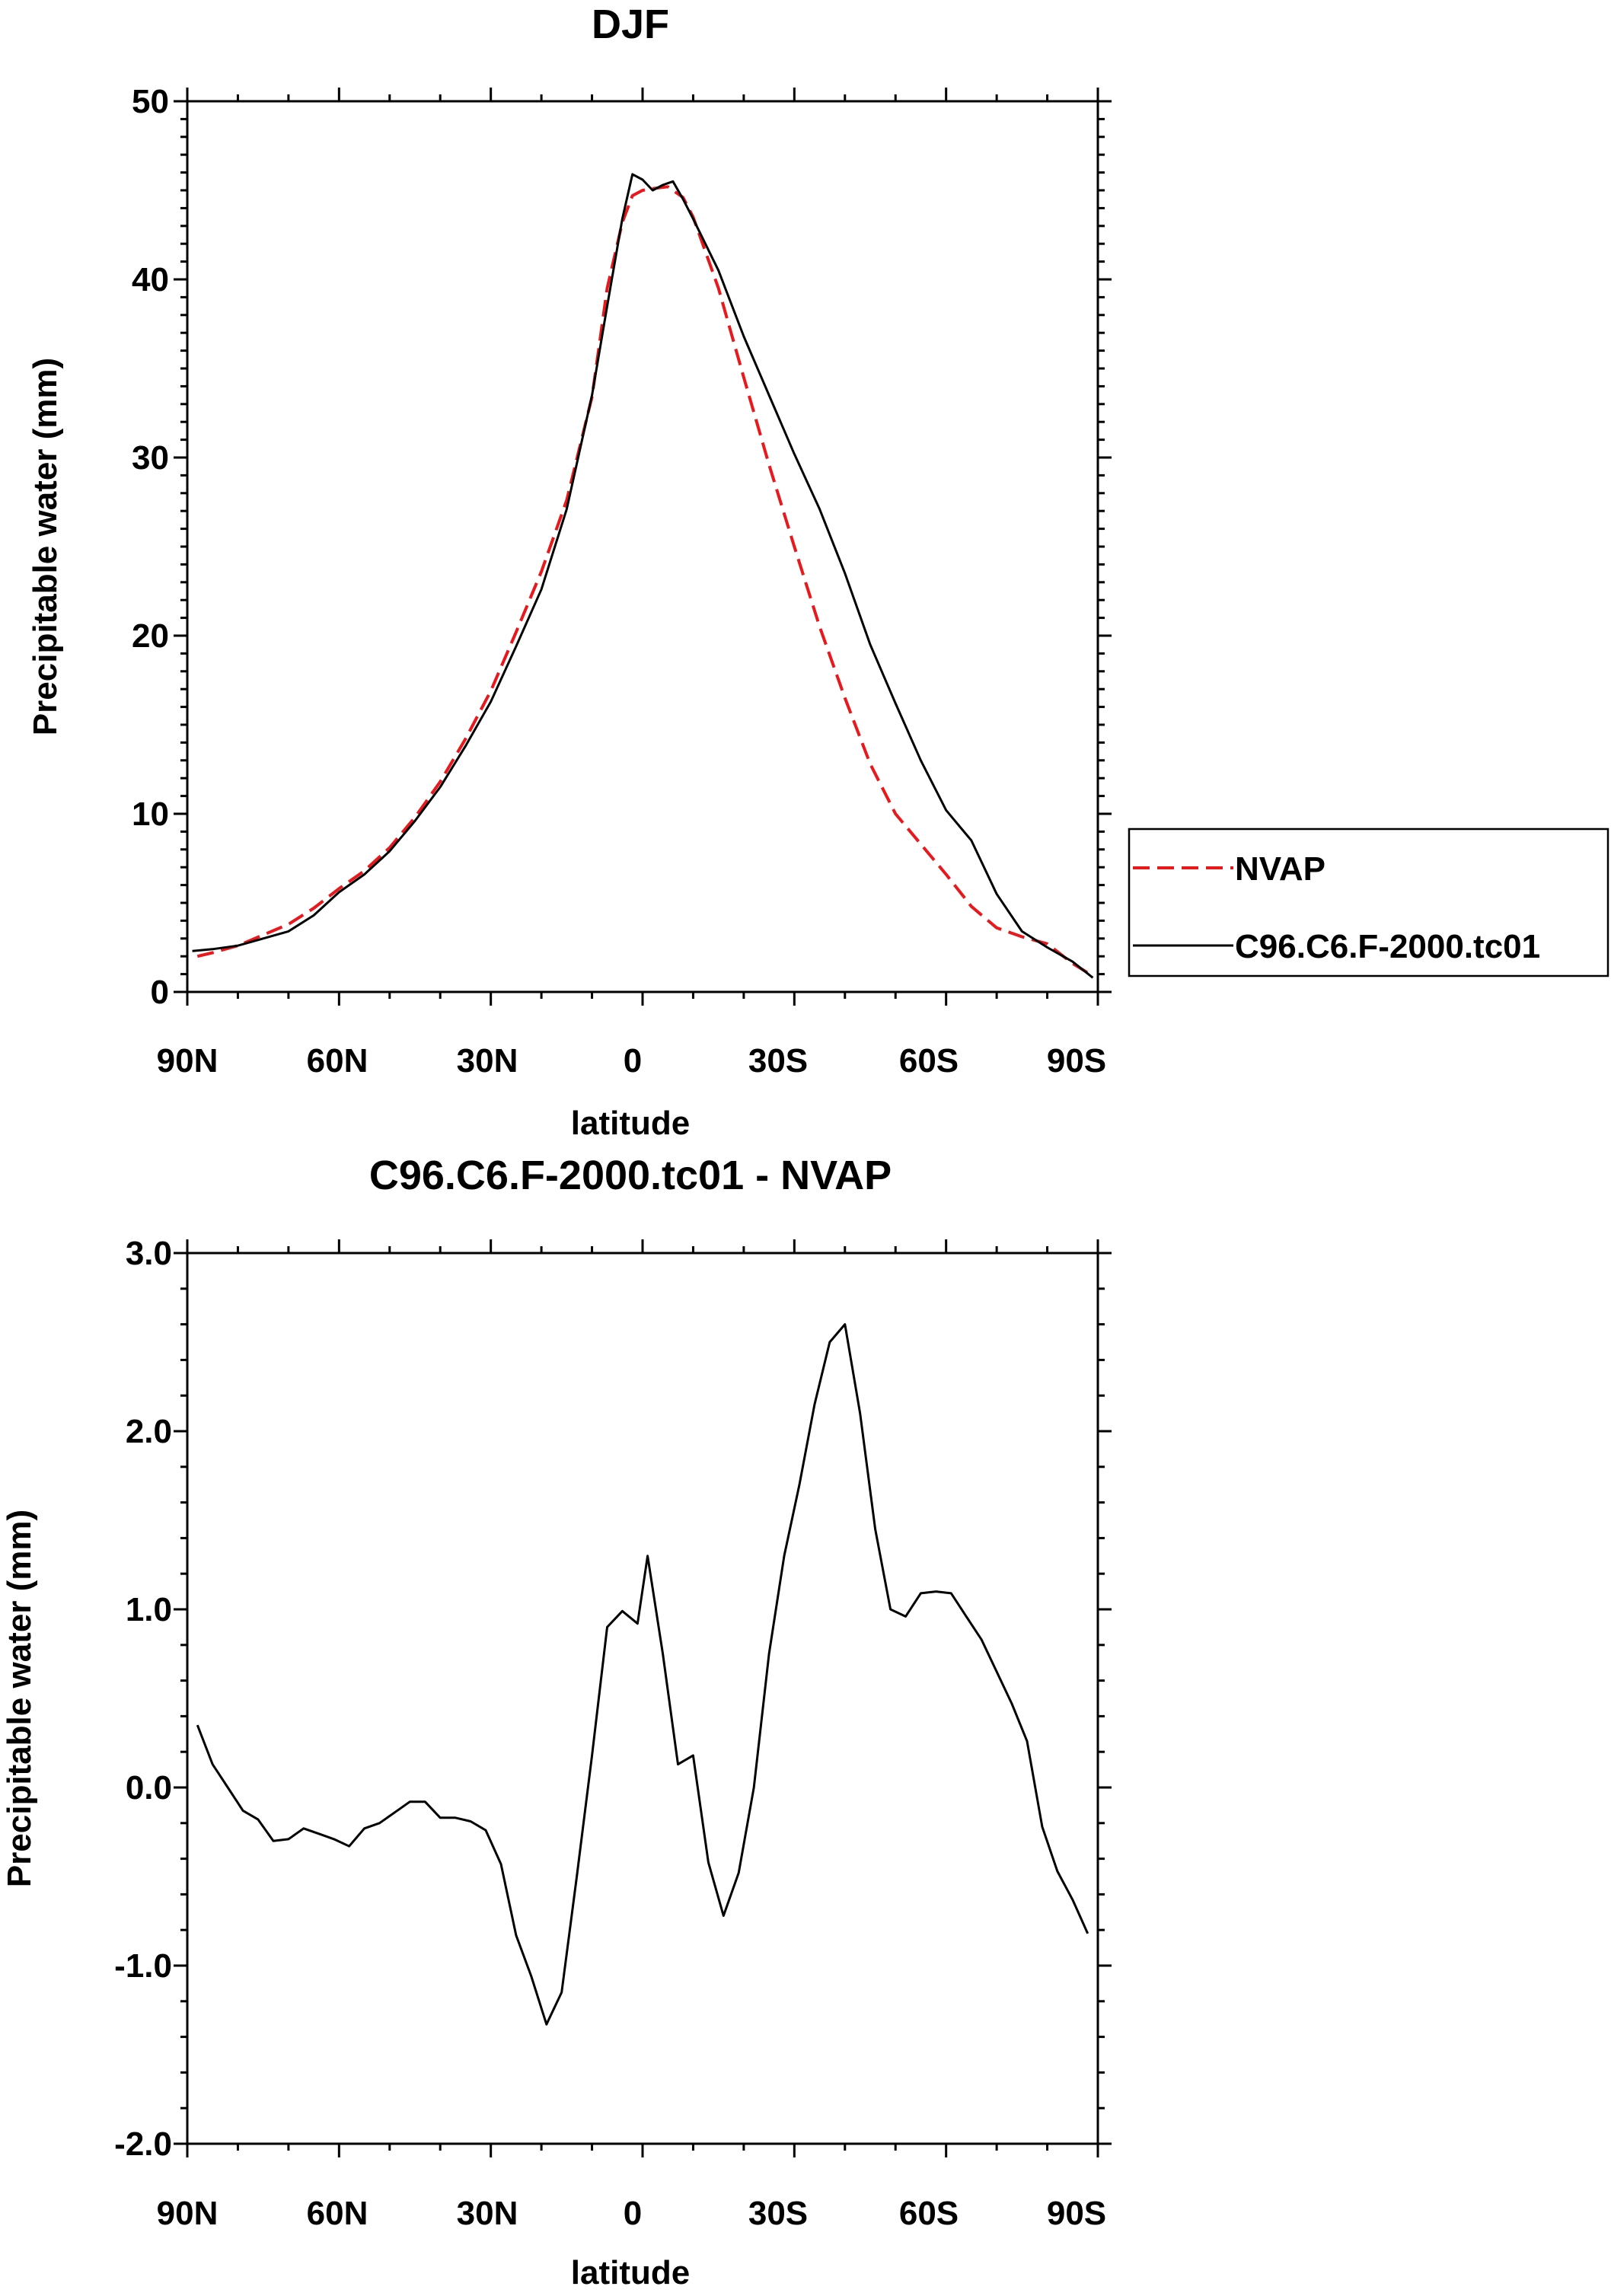 This screenshot has height=2296, width=1611. I want to click on y-tick-labels: 3.0 2.0 1.0 0.0 -1.0 -2.0, so click(143, 1699).